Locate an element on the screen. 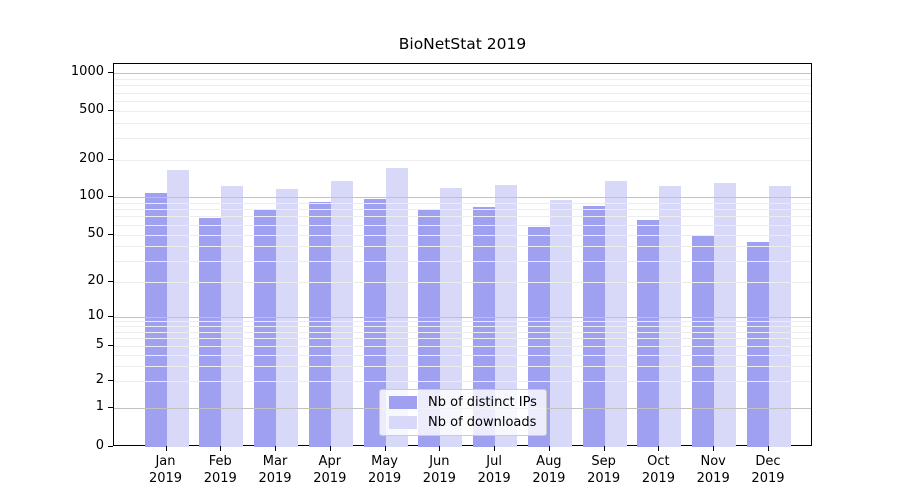  legend-swatch-distinct-ips is located at coordinates (403, 402).